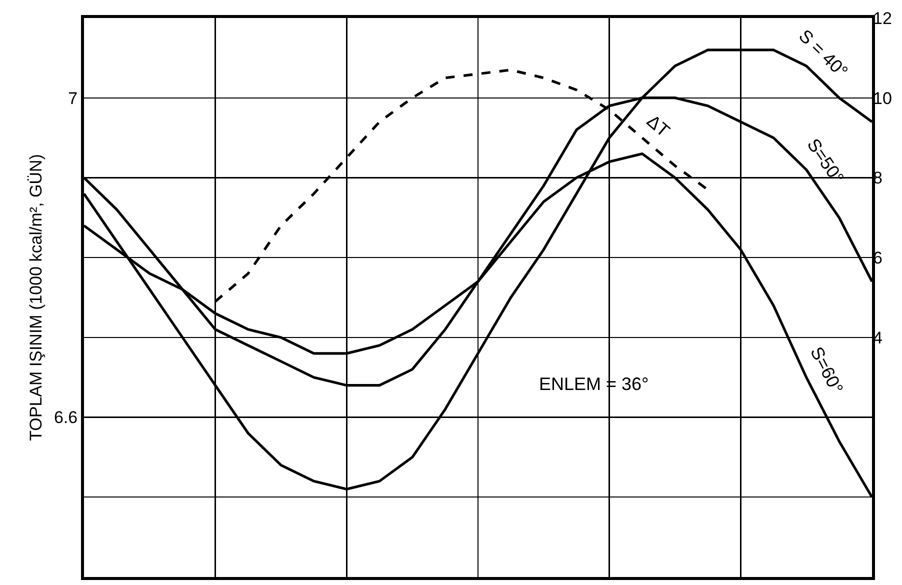  I want to click on y2-tick-label: 10, so click(882, 98).